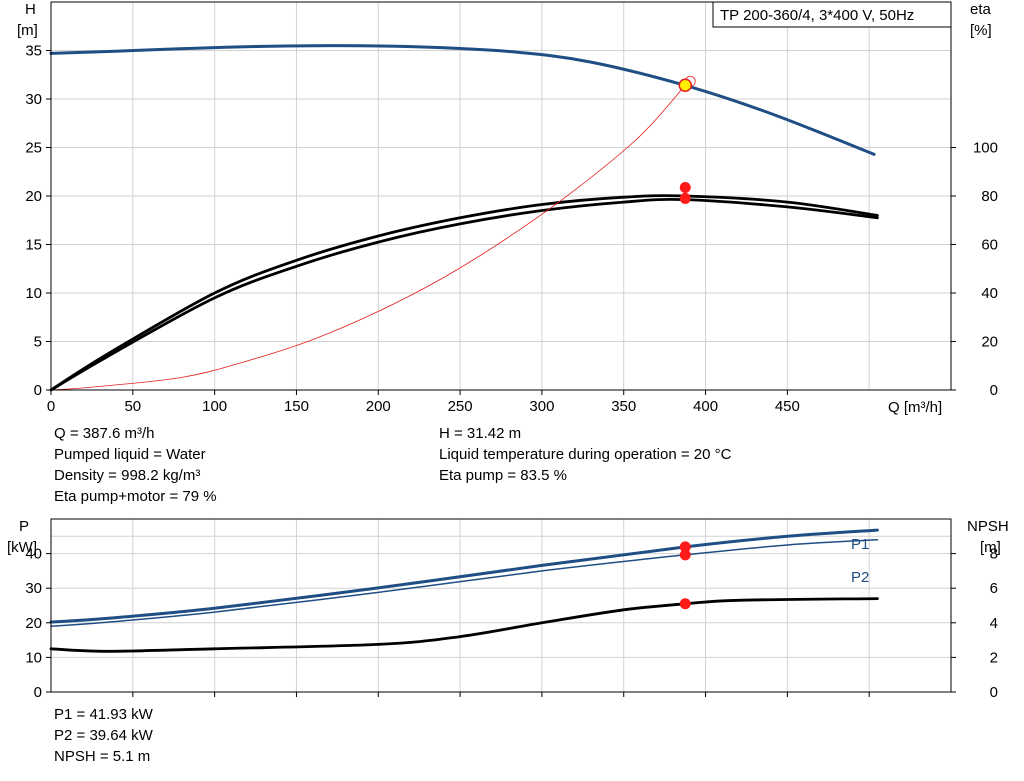 The image size is (1024, 781). I want to click on eta-pump-motor: Eta pump+motor = 79 %, so click(135, 496).